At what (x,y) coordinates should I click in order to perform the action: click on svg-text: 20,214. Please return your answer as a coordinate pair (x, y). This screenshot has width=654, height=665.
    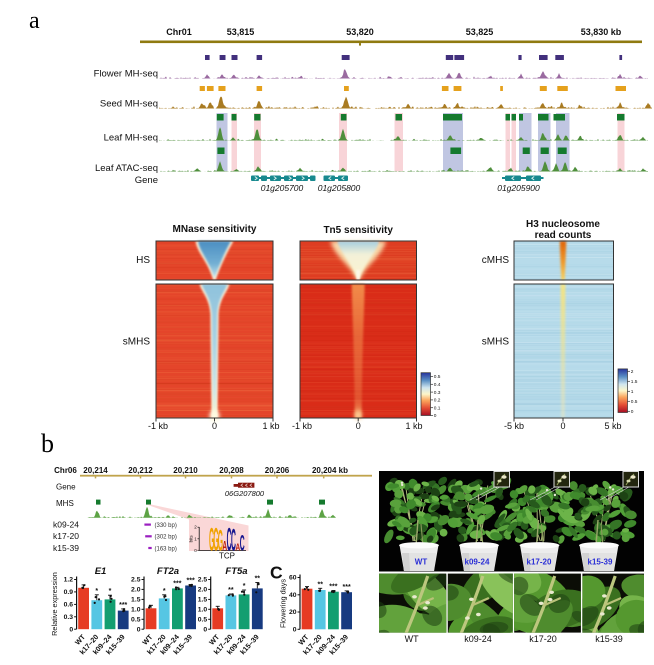
    Looking at the image, I should click on (95, 470).